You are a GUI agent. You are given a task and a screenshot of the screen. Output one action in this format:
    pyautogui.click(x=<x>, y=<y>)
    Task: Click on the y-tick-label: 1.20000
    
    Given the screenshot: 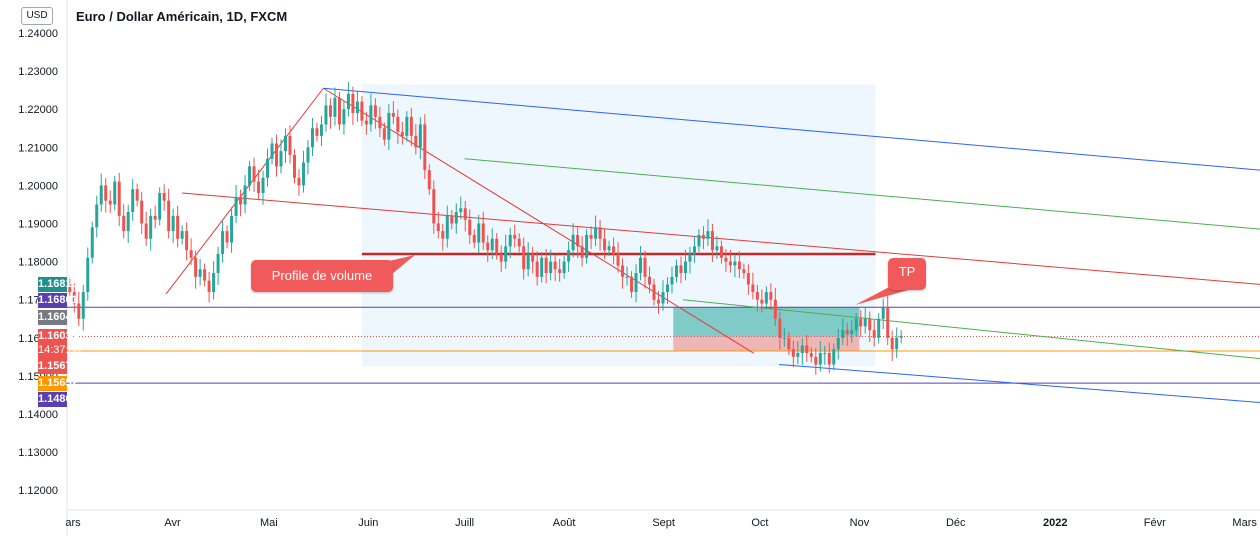 What is the action you would take?
    pyautogui.click(x=38, y=186)
    